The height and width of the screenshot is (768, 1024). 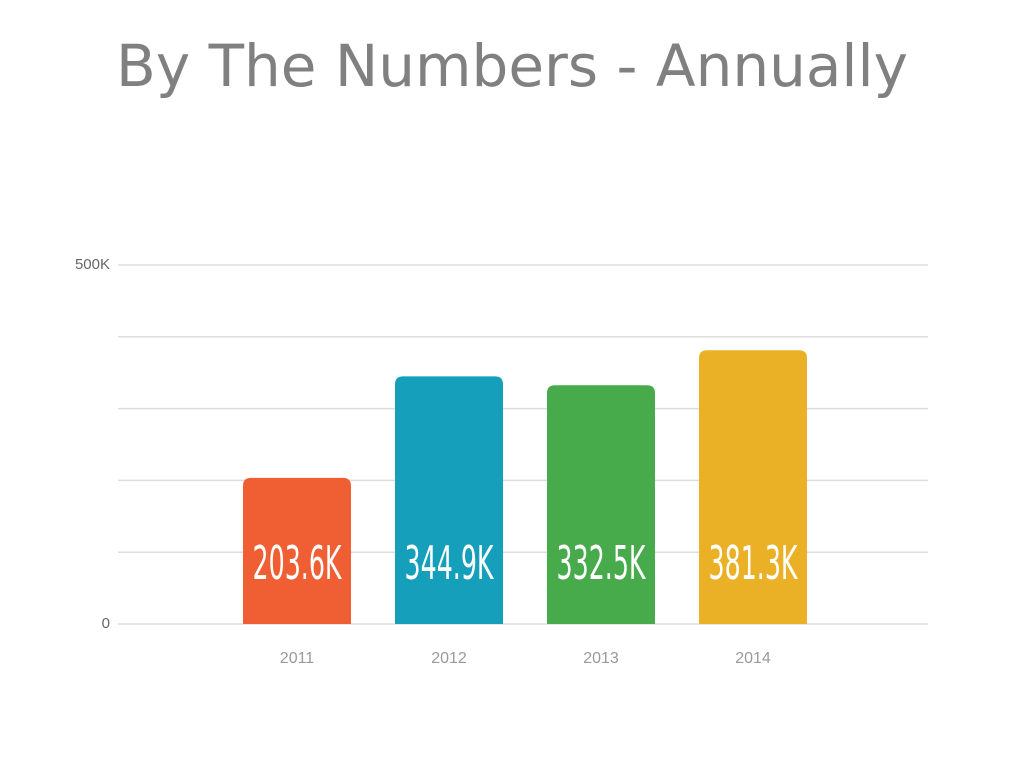 I want to click on value-label: 203.6K, so click(x=298, y=563).